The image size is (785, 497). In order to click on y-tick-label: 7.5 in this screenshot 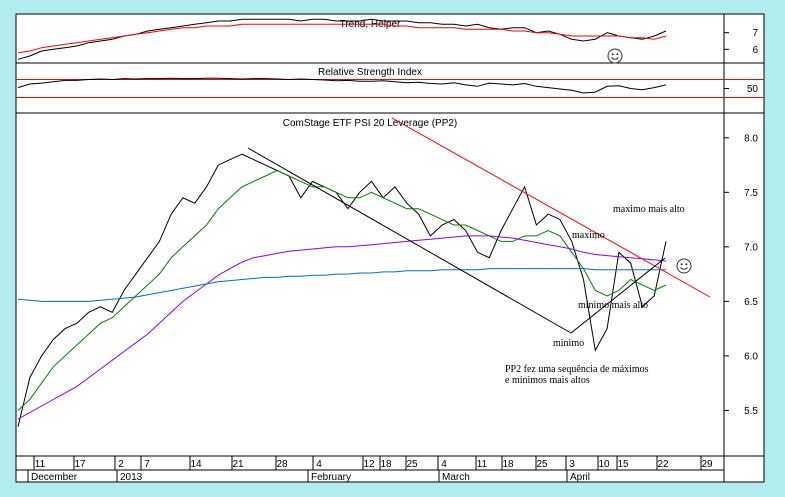, I will do `click(751, 193)`.